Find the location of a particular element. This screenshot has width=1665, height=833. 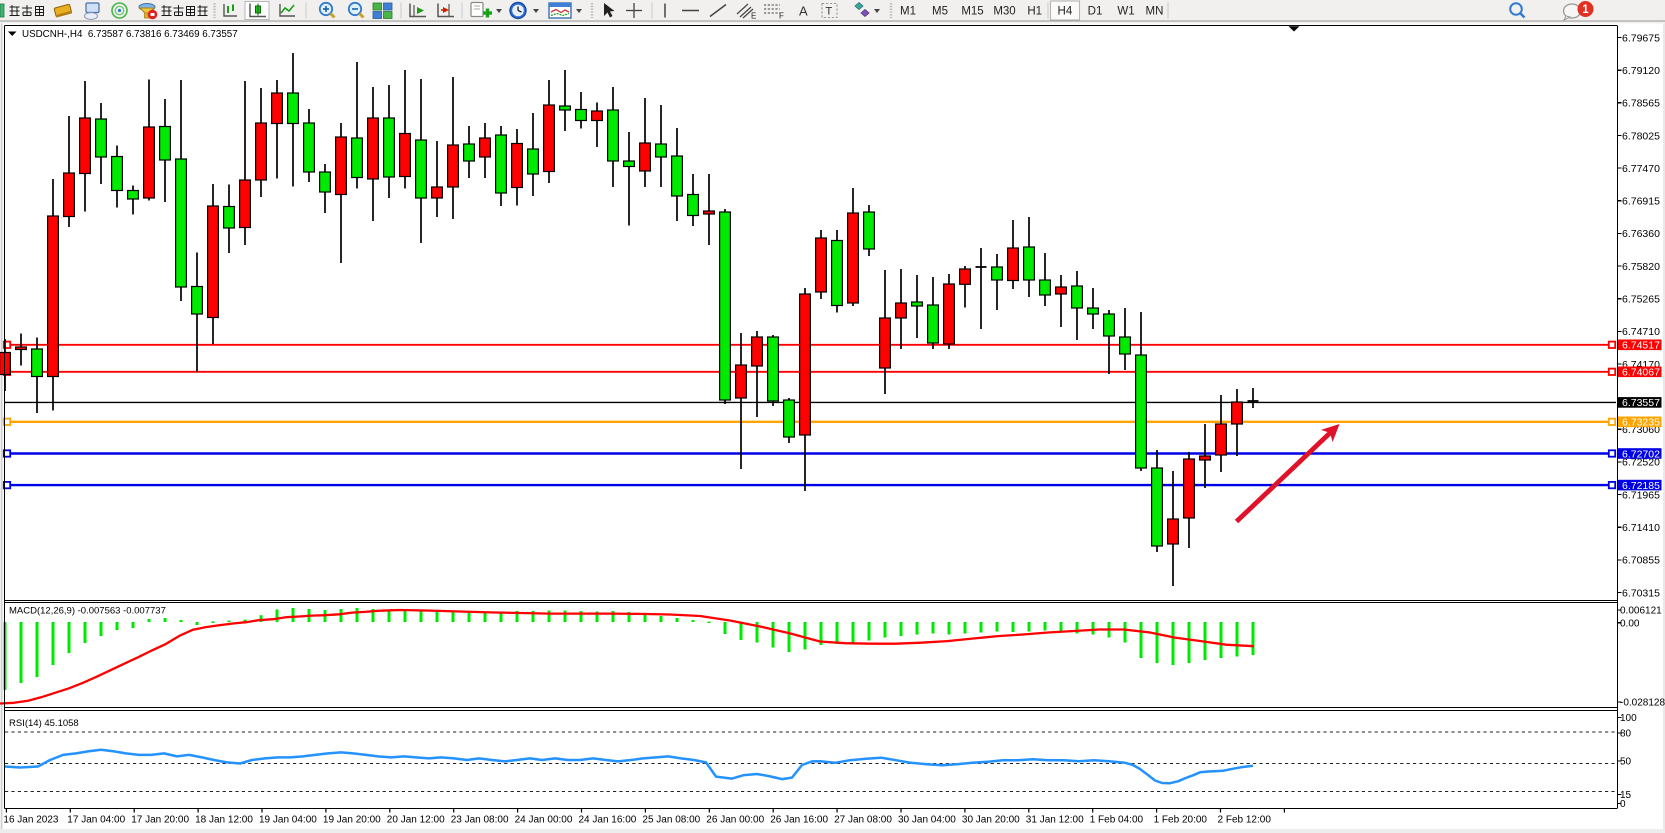

svg-text: 6.78565 is located at coordinates (1641, 104).